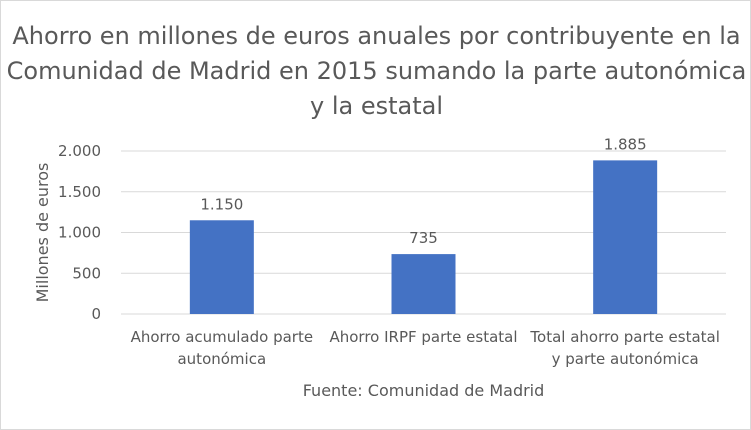 The height and width of the screenshot is (430, 751). Describe the element at coordinates (423, 337) in the screenshot. I see `x-tick-label: Ahorro IRPF parte estatal` at that location.